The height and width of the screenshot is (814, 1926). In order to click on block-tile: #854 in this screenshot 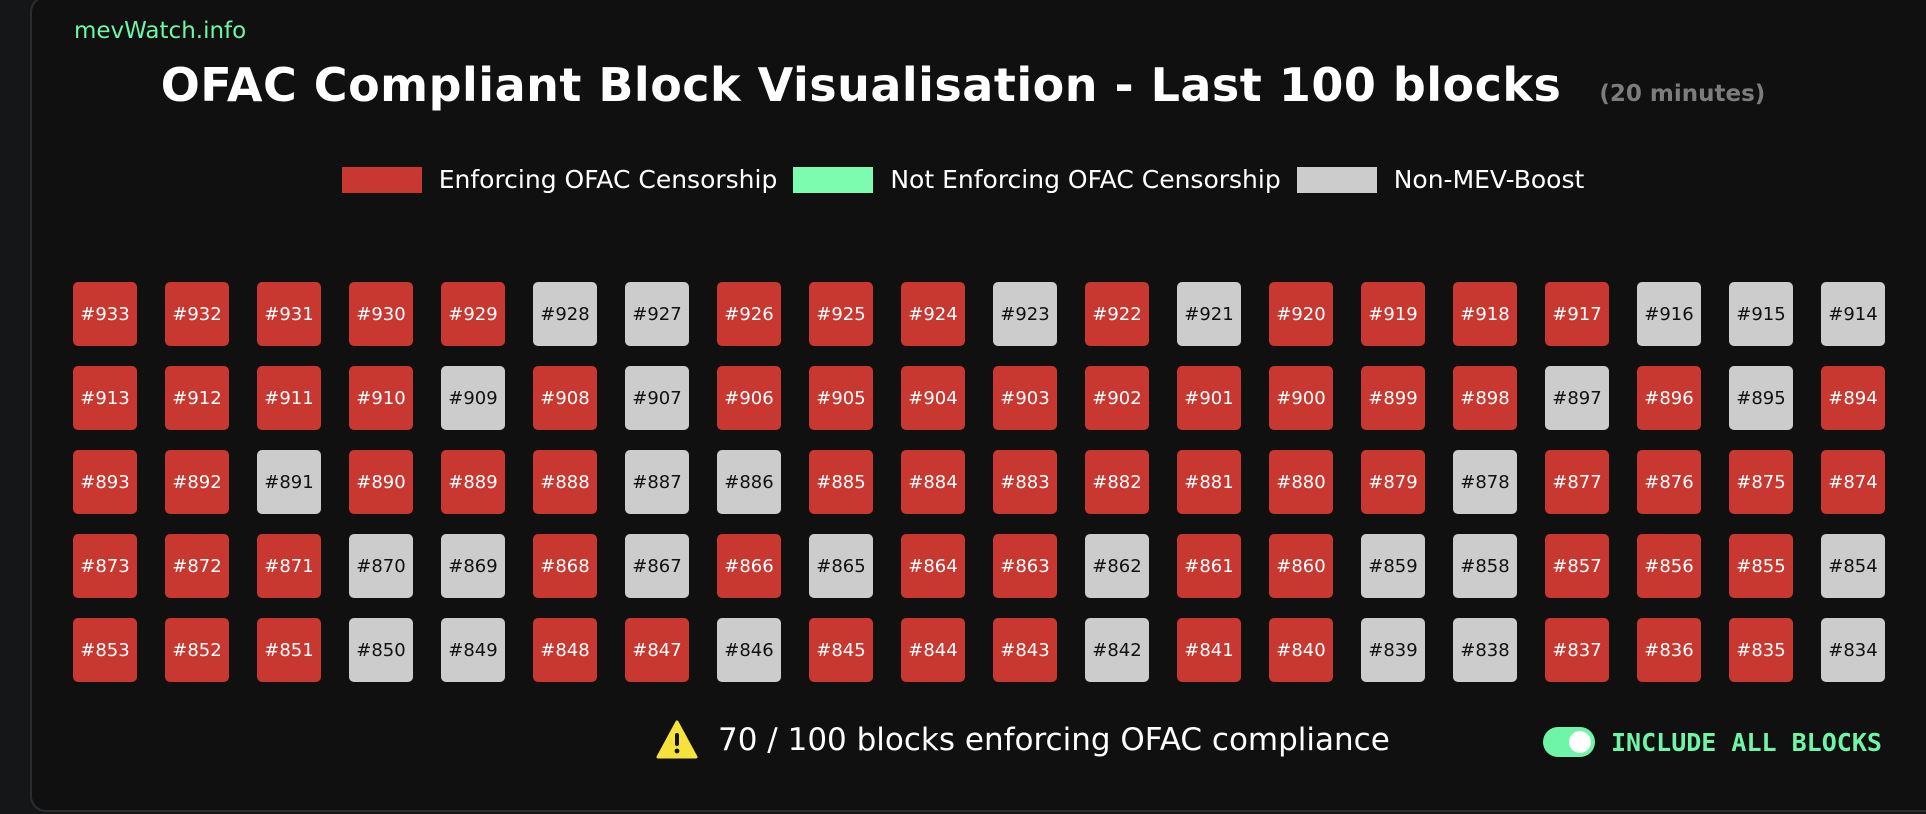, I will do `click(1853, 566)`.